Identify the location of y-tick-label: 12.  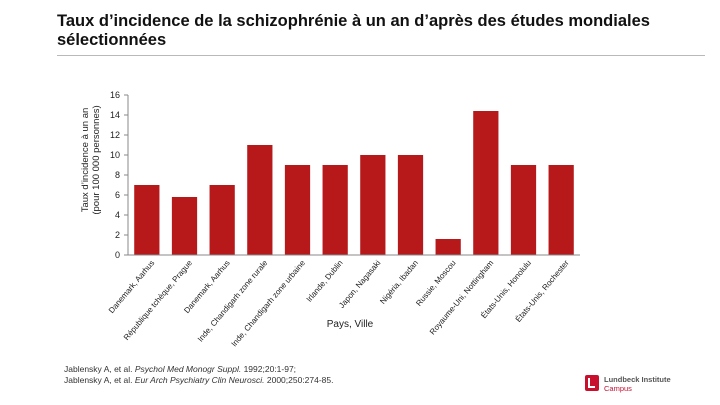
(115, 135).